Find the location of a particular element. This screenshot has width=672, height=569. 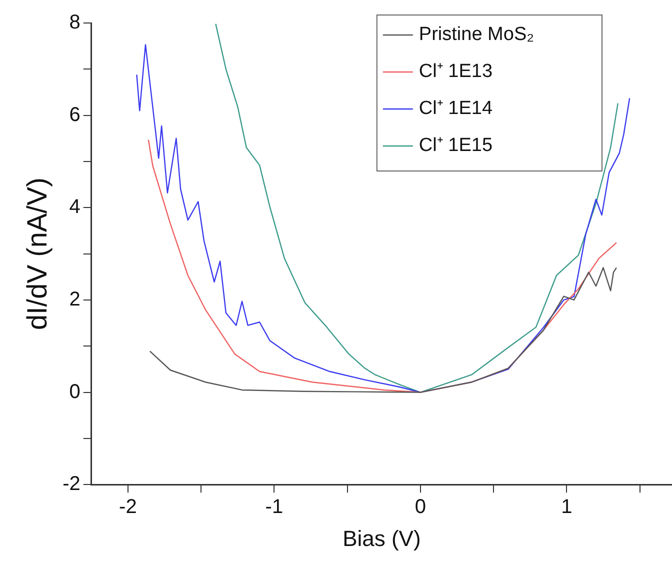

legend-label: Cl⁺ 1E14 is located at coordinates (455, 109).